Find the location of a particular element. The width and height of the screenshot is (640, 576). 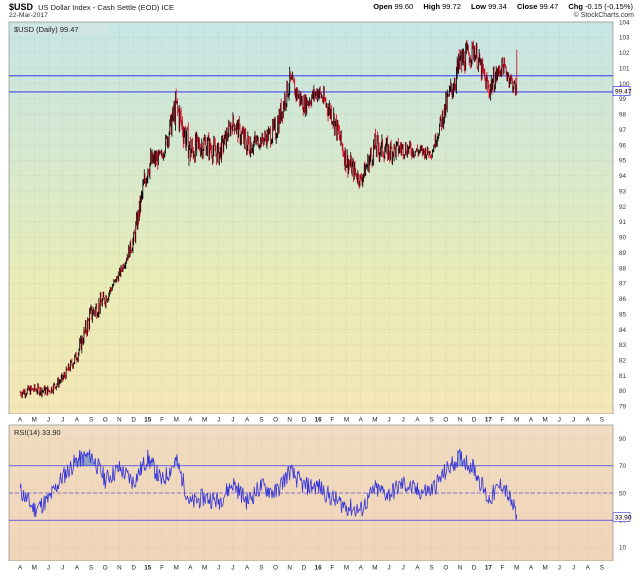

price-y-tick-label: 89 is located at coordinates (623, 253).